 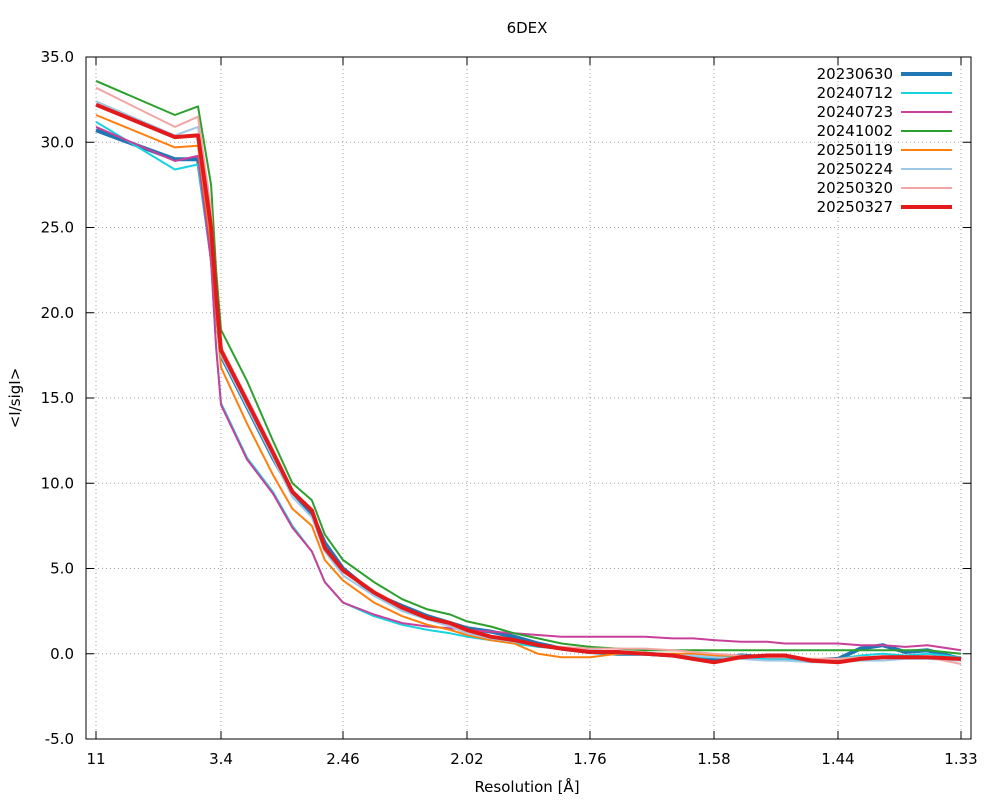 I want to click on y-tick-label: -5.0, so click(x=59, y=739).